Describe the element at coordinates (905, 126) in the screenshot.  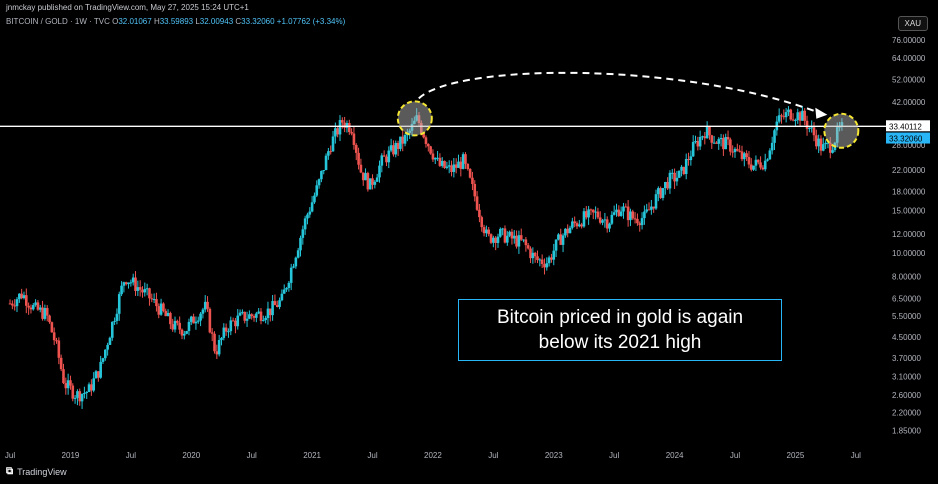
I see `hline-price-label: 33.40112` at that location.